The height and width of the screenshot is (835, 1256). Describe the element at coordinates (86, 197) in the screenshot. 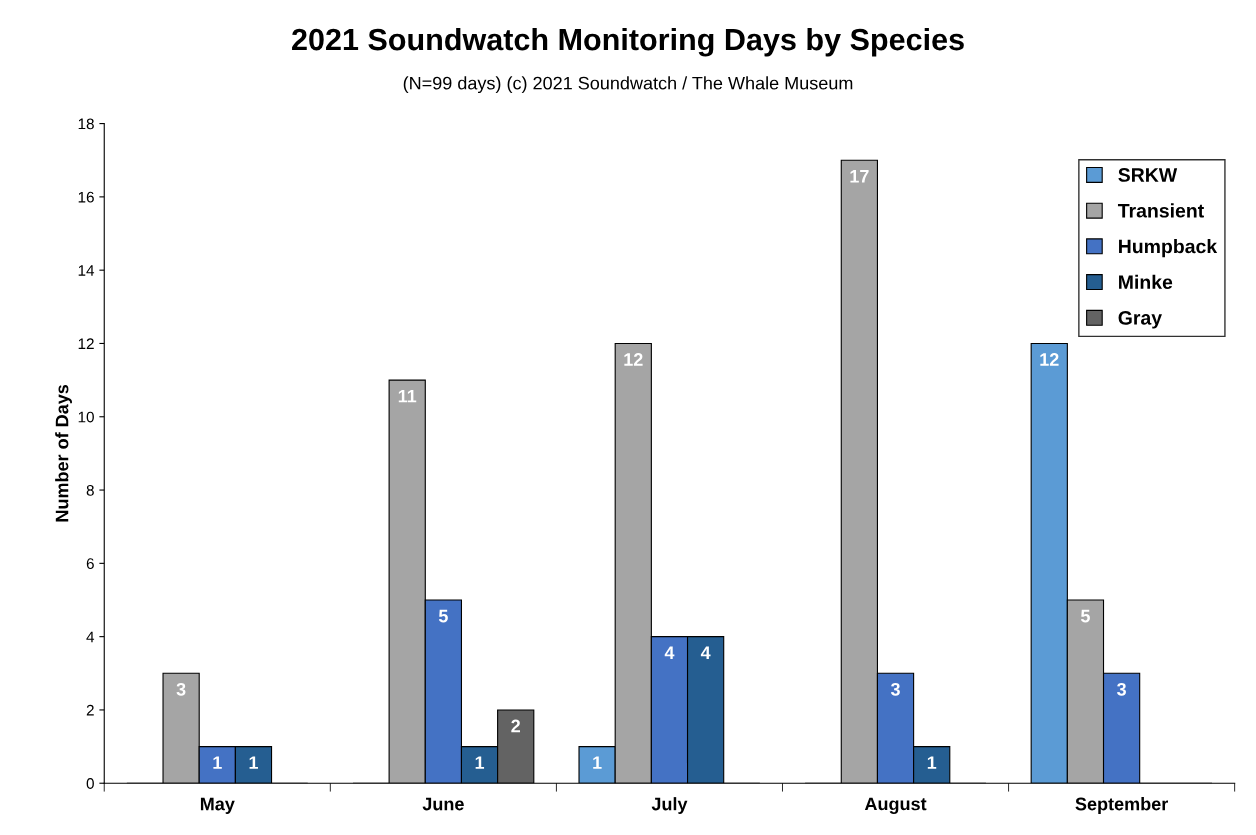

I see `y-tick-label: 16` at that location.